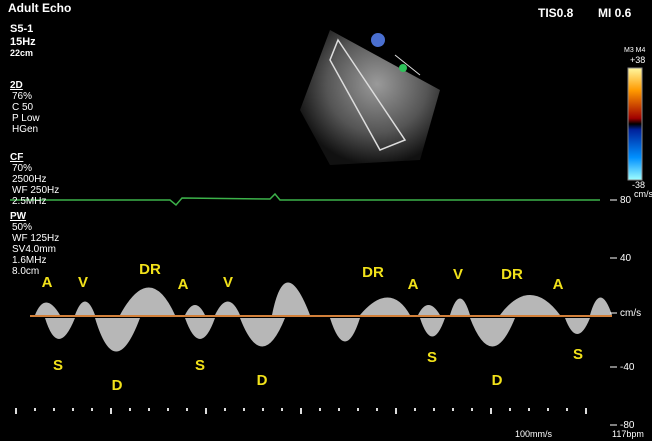 This screenshot has height=441, width=652. What do you see at coordinates (25, 129) in the screenshot?
I see `setting-value: HGen` at bounding box center [25, 129].